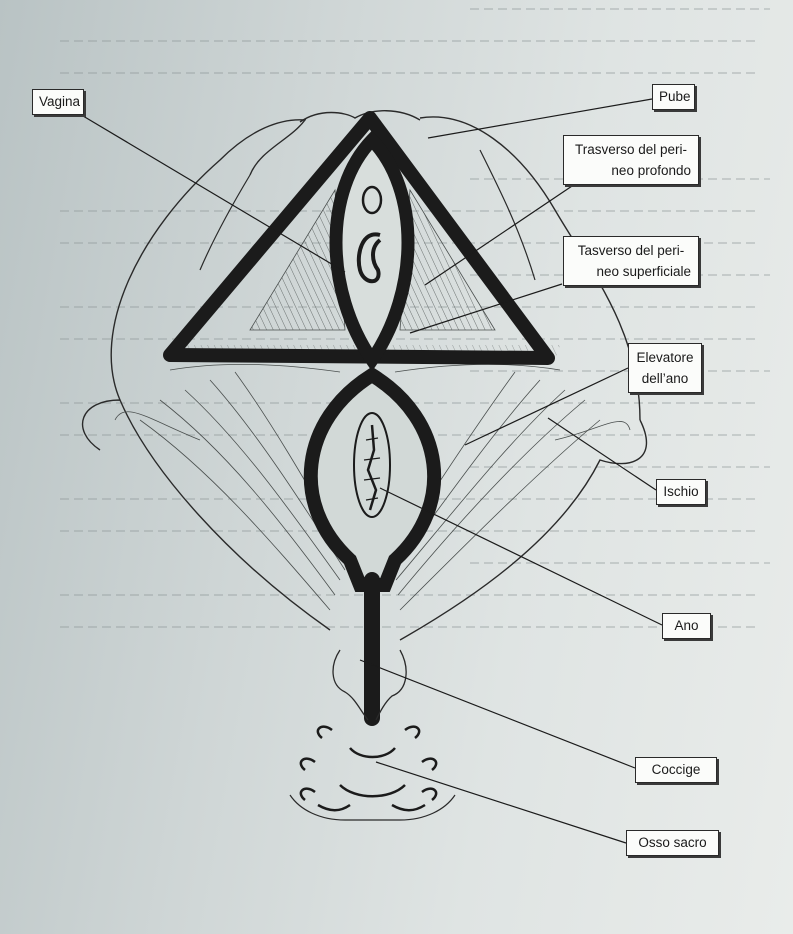 This screenshot has height=934, width=793. I want to click on label-trasverso-superficiale: Tasverso del peri- neo superficiale, so click(631, 261).